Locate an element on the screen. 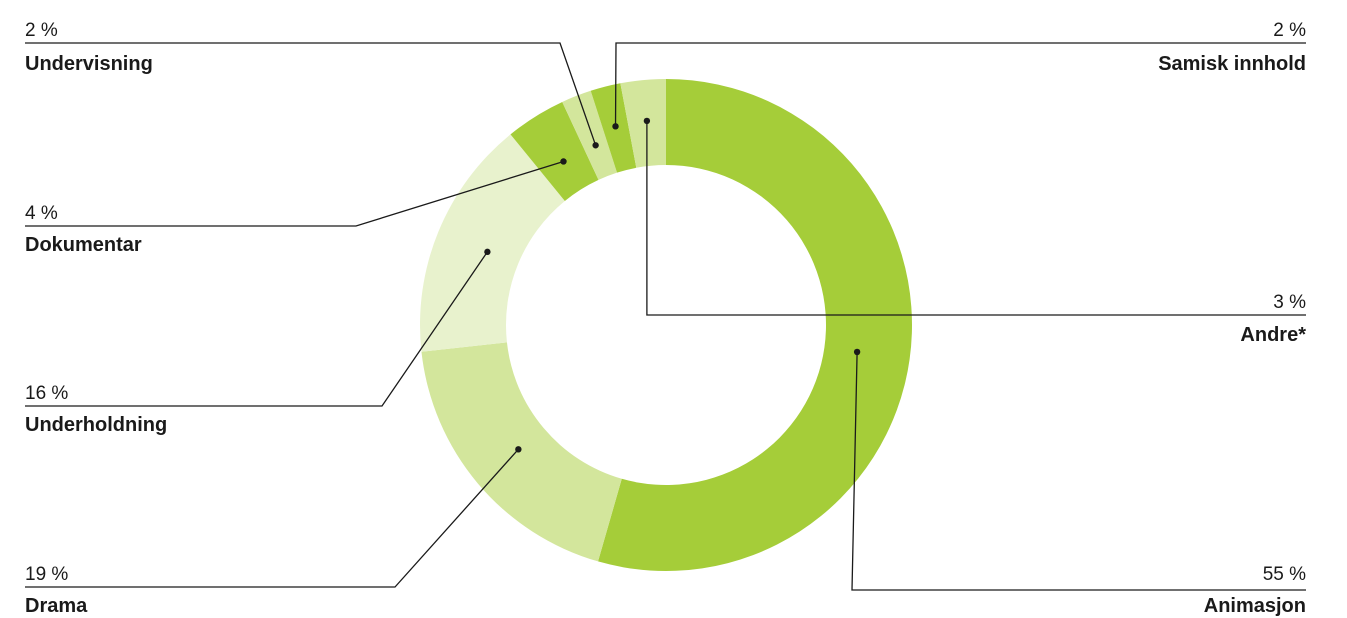 This screenshot has width=1347, height=618. leader-dot-samisk-innhold is located at coordinates (615, 126).